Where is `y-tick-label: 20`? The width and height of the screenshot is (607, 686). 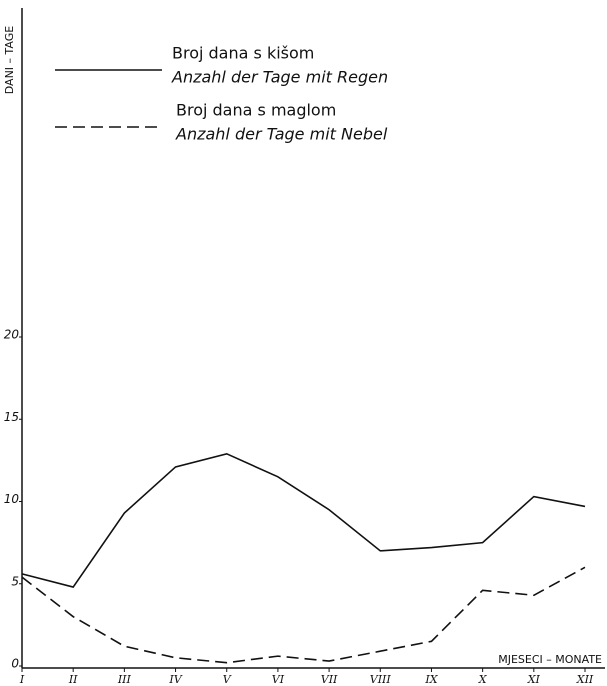
y-tick-label: 20 is located at coordinates (12, 335).